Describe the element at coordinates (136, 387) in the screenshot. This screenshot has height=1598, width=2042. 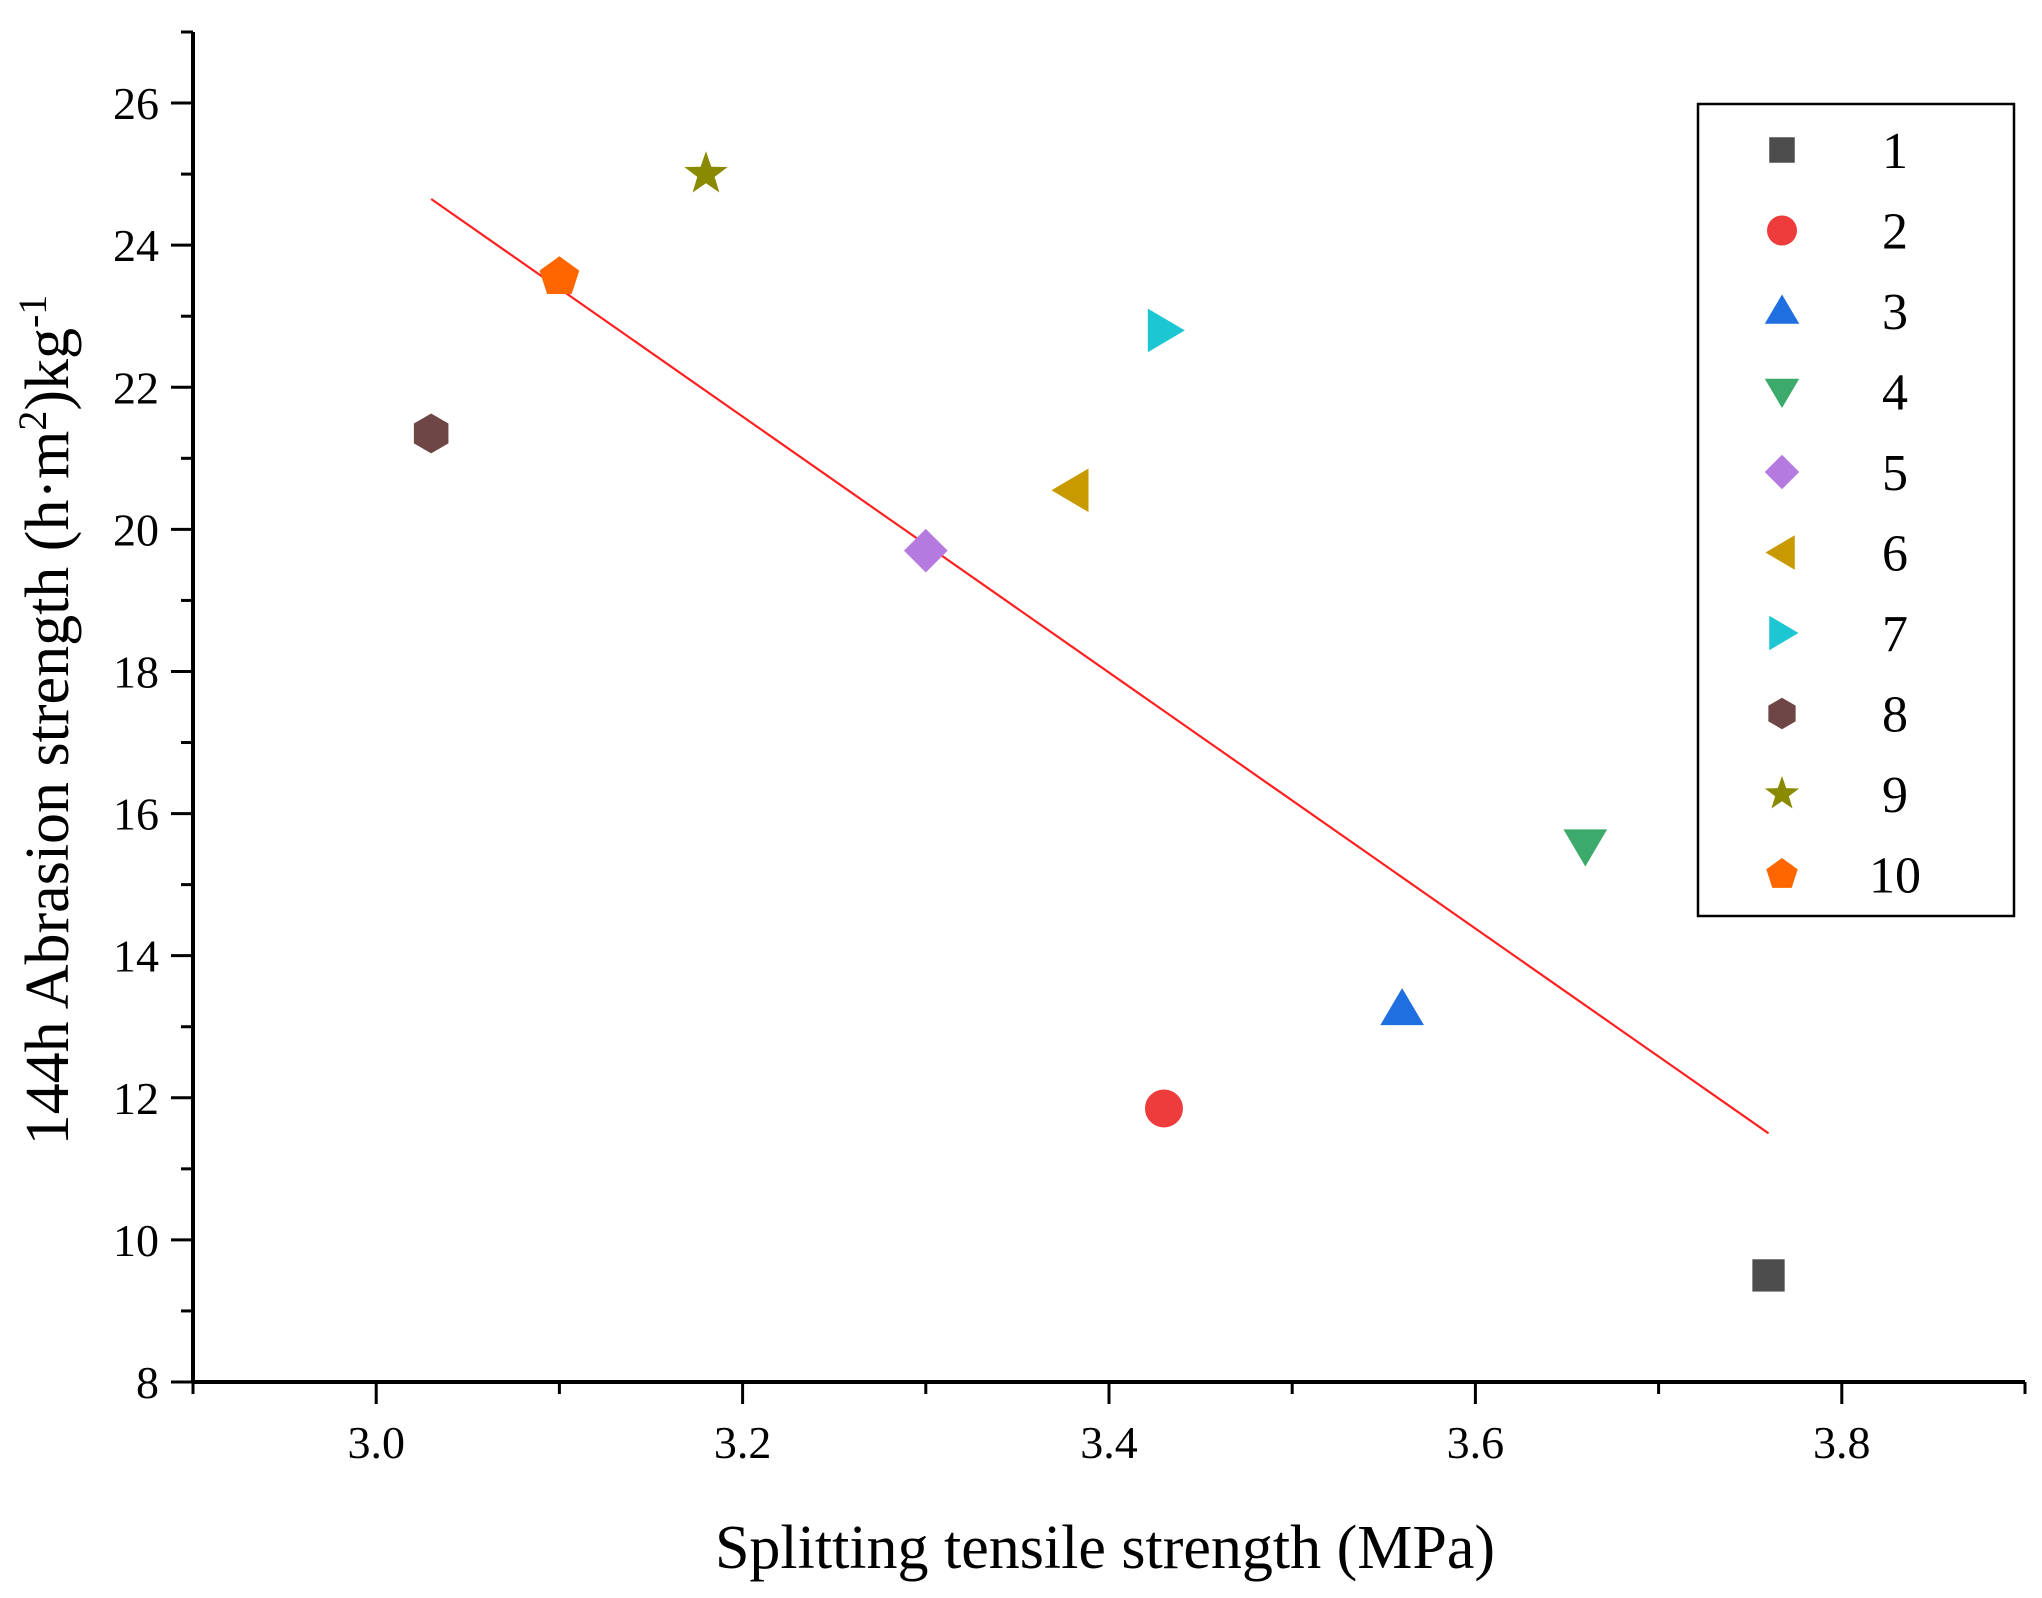
I see `y-tick-label: 22` at that location.